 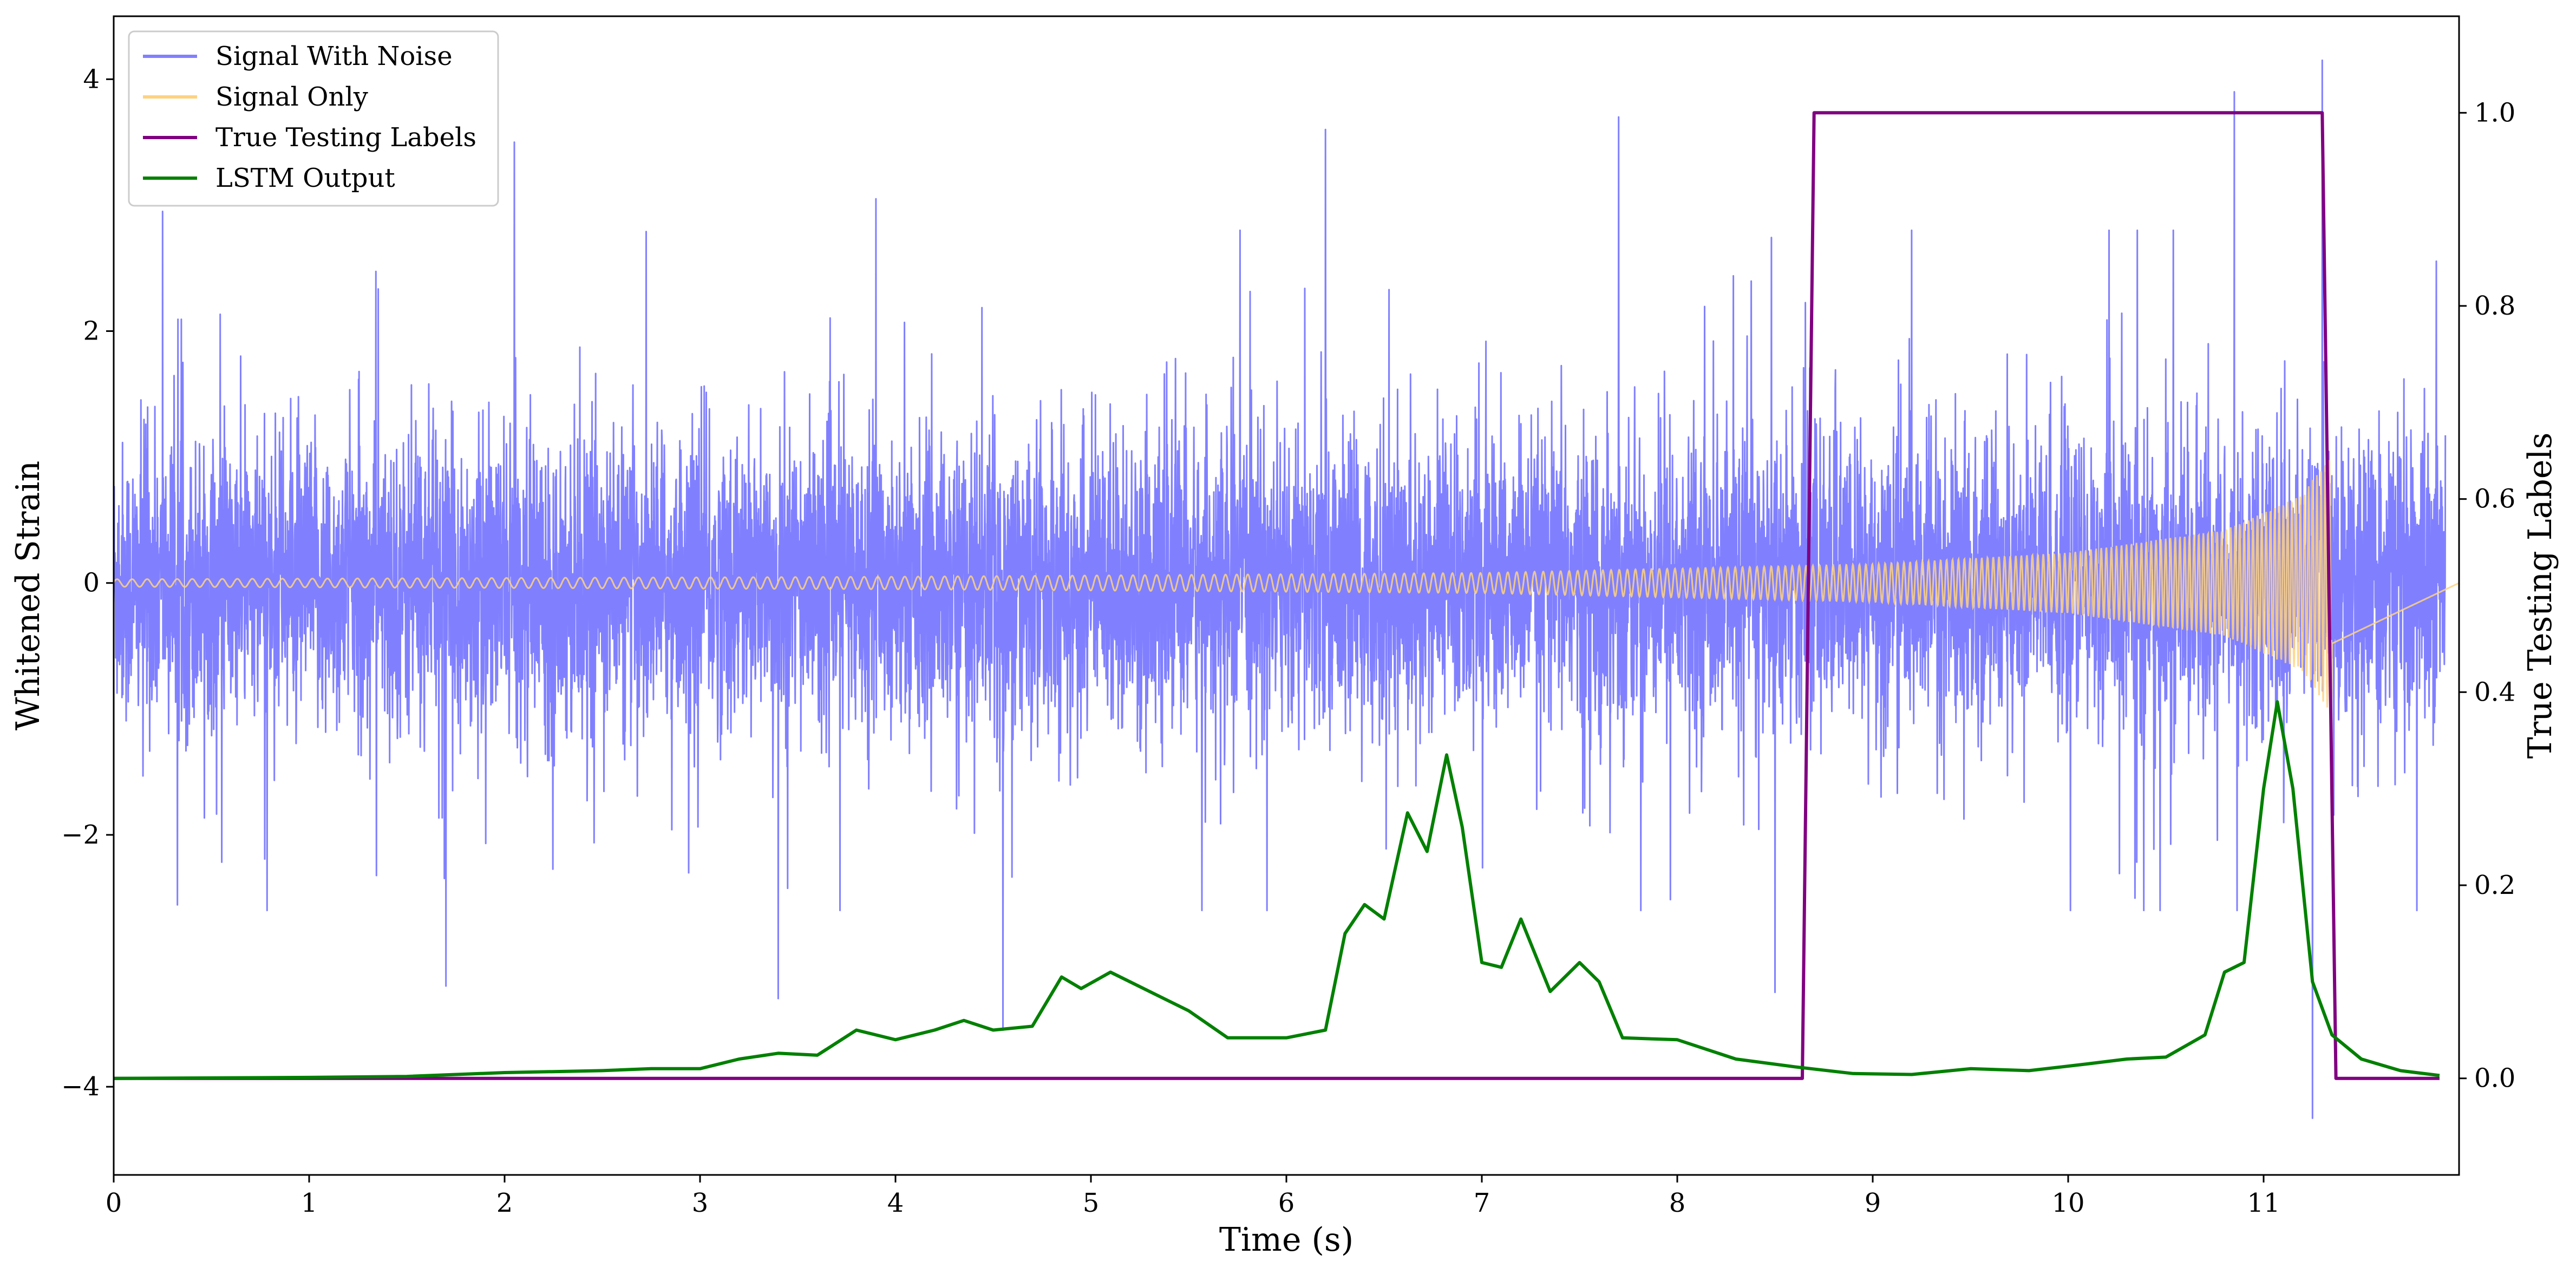 I want to click on x-axis-title: Time (s), so click(x=1287, y=1240).